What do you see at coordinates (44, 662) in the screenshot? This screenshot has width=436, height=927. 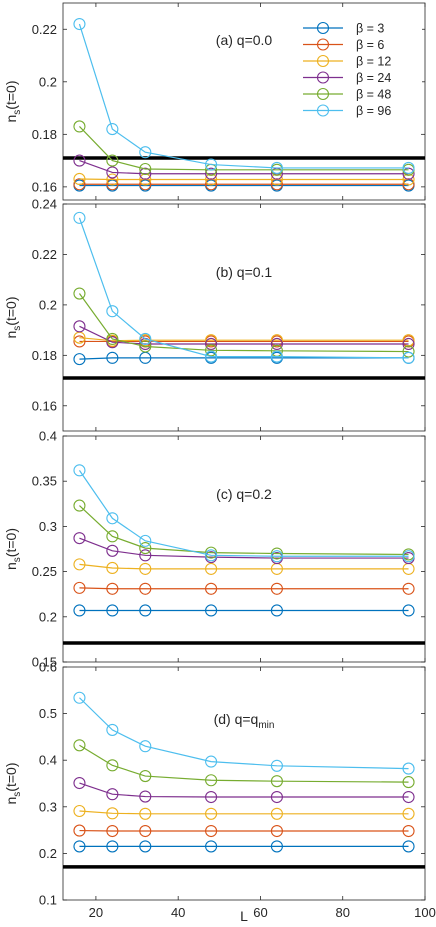 I see `y-tick-label: 0.15` at bounding box center [44, 662].